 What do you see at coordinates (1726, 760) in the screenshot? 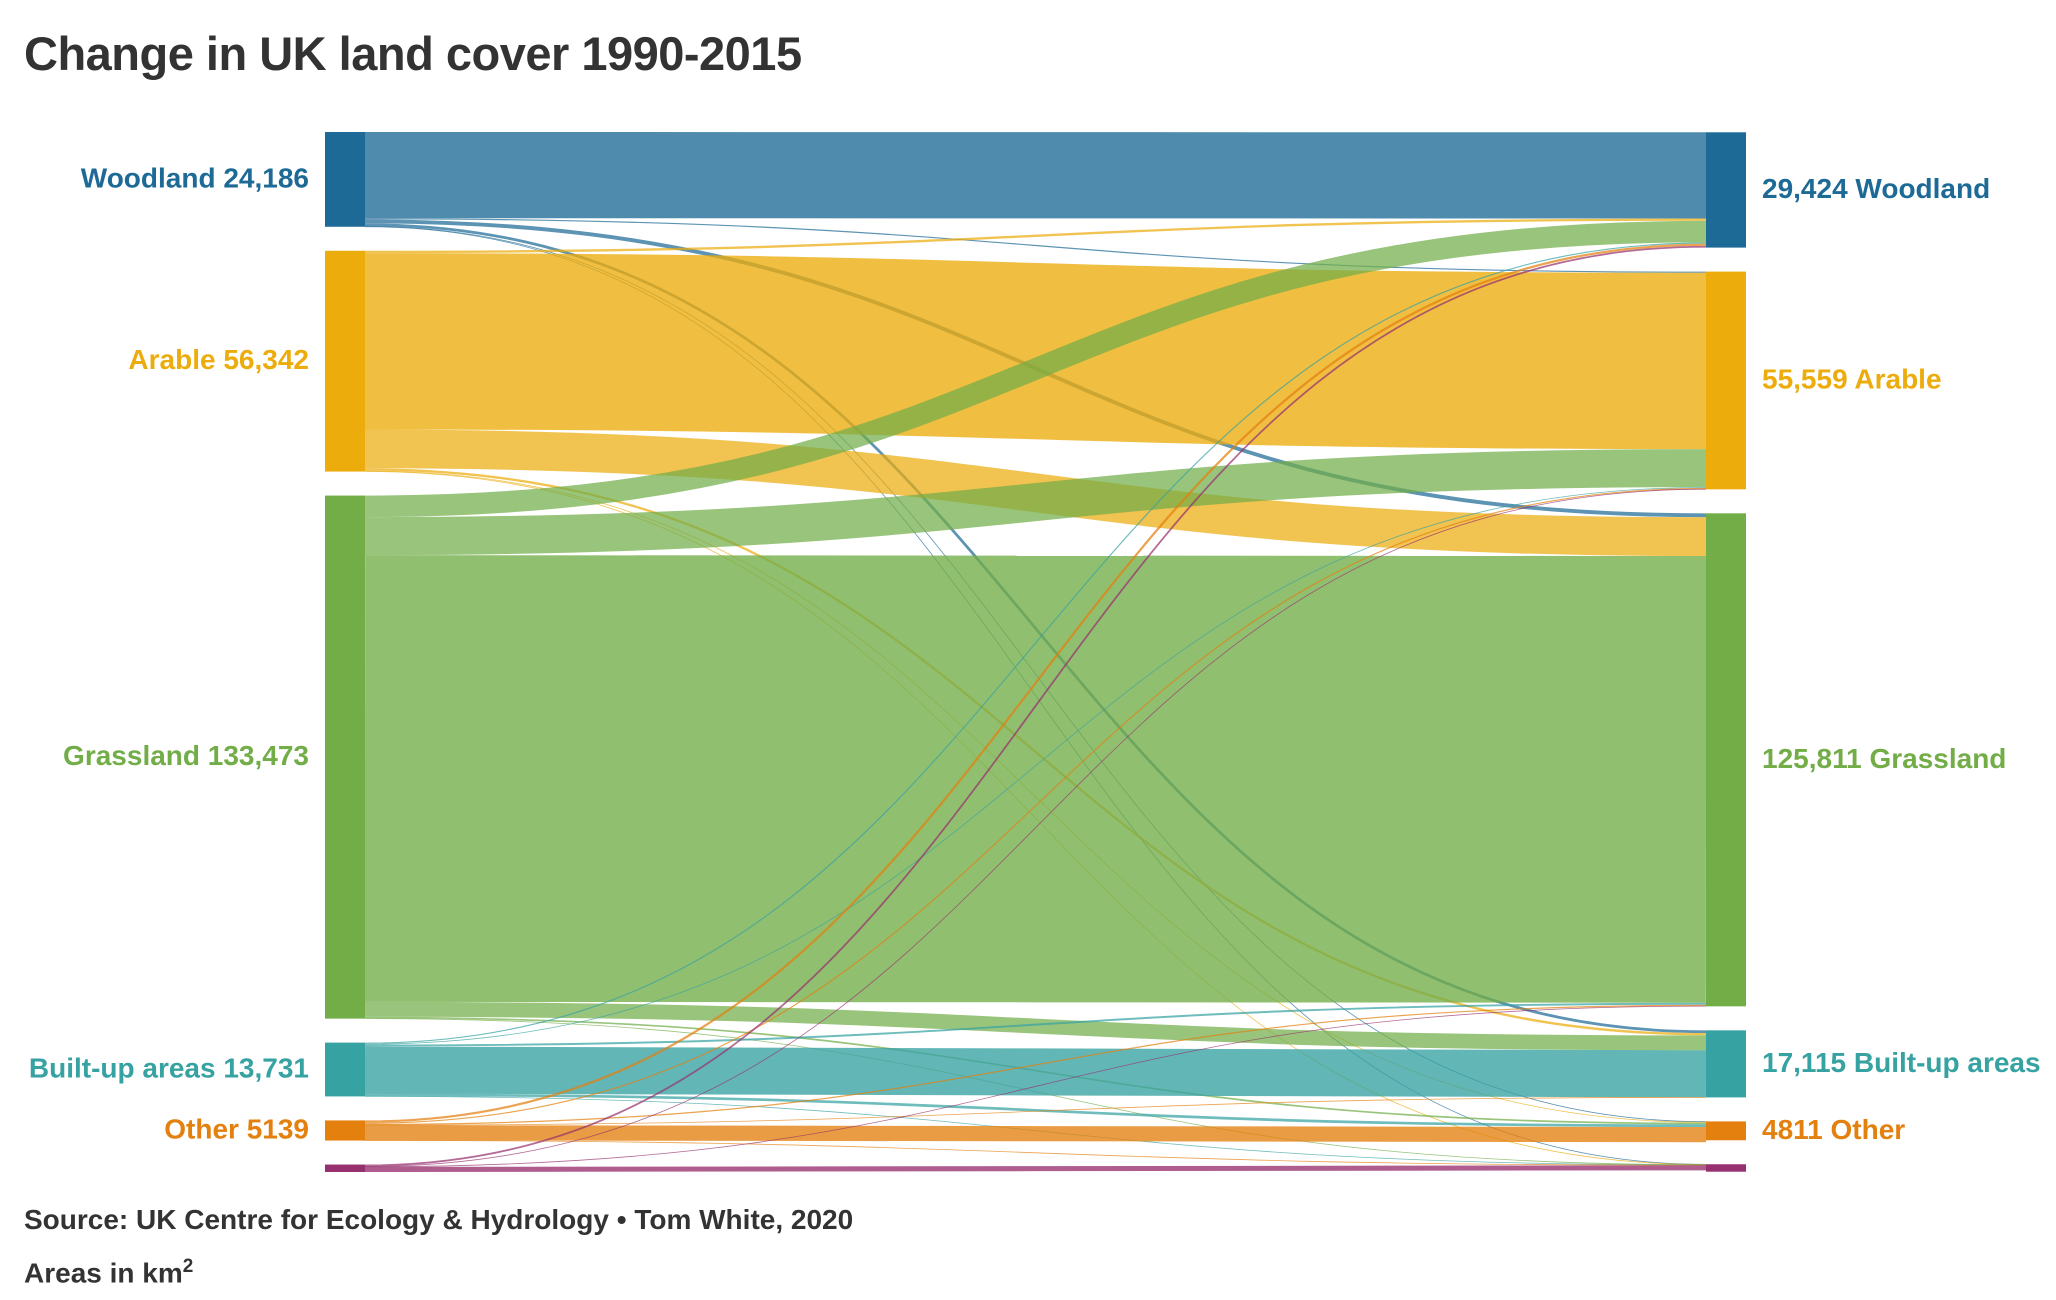
I see `right-node-grassland` at bounding box center [1726, 760].